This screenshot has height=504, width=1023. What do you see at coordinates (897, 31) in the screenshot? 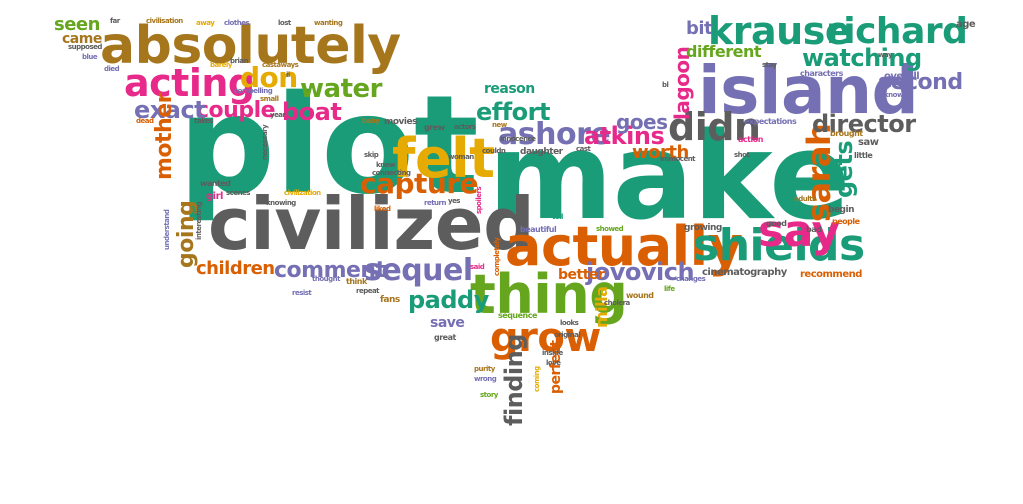
I see `word-richard: richard` at bounding box center [897, 31].